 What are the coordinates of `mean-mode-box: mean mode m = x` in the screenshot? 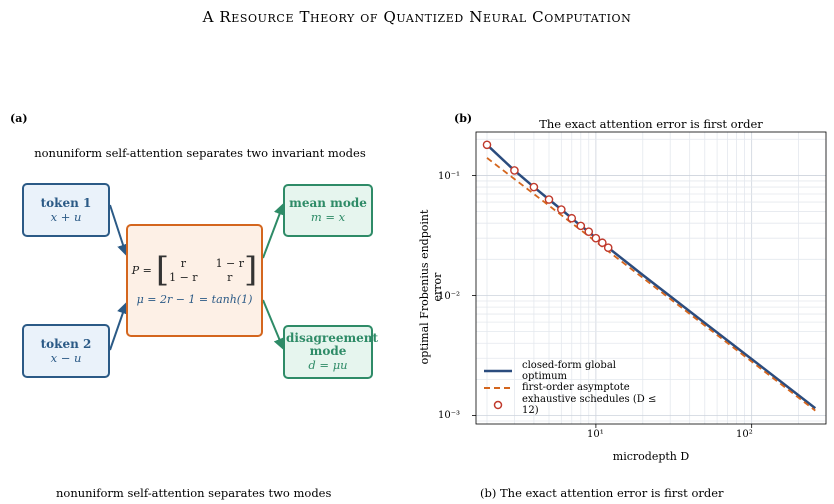 It's located at (328, 210).